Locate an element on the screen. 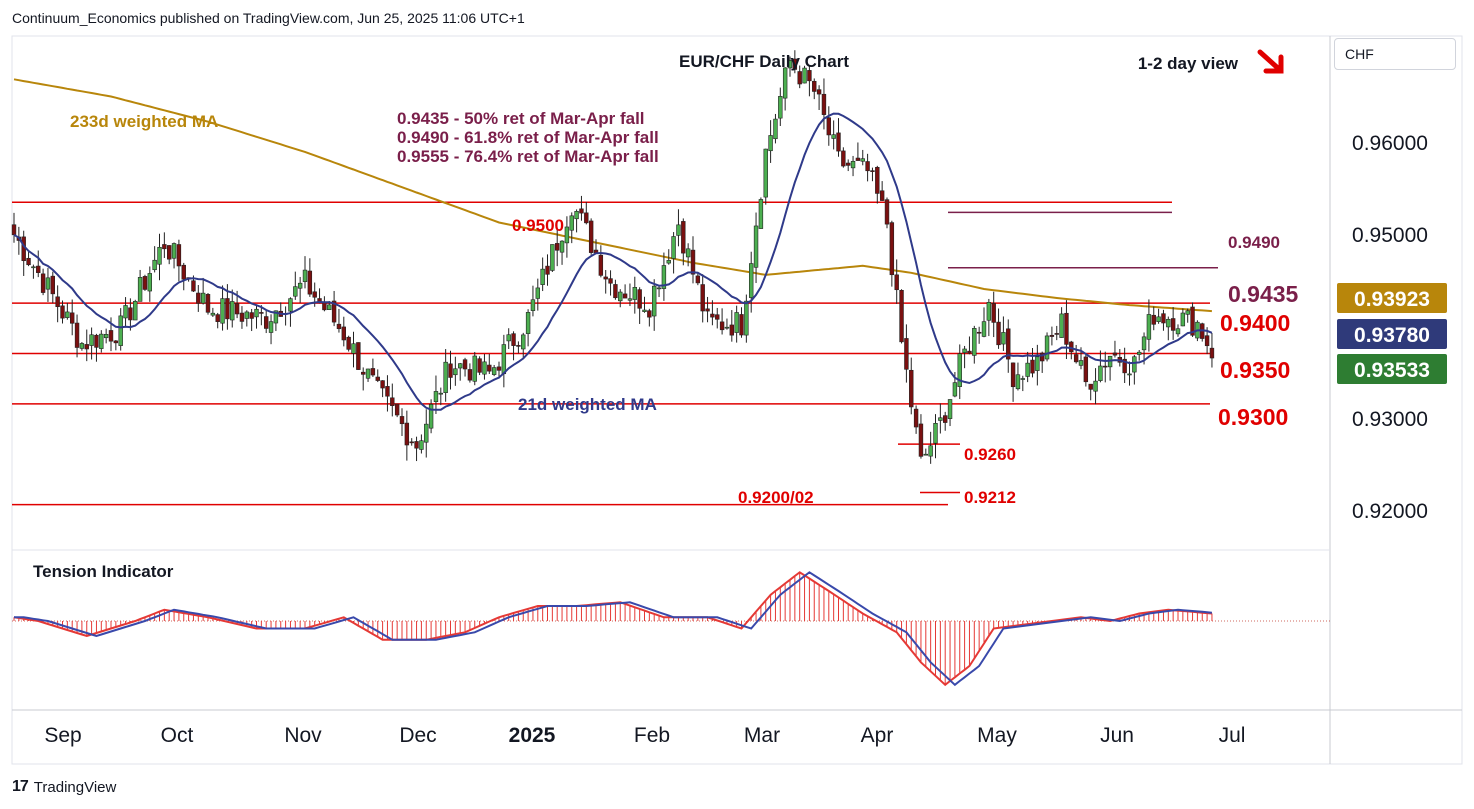 The height and width of the screenshot is (809, 1474). note-764: 0.9555 - 76.4% ret of Mar-Apr fall is located at coordinates (528, 156).